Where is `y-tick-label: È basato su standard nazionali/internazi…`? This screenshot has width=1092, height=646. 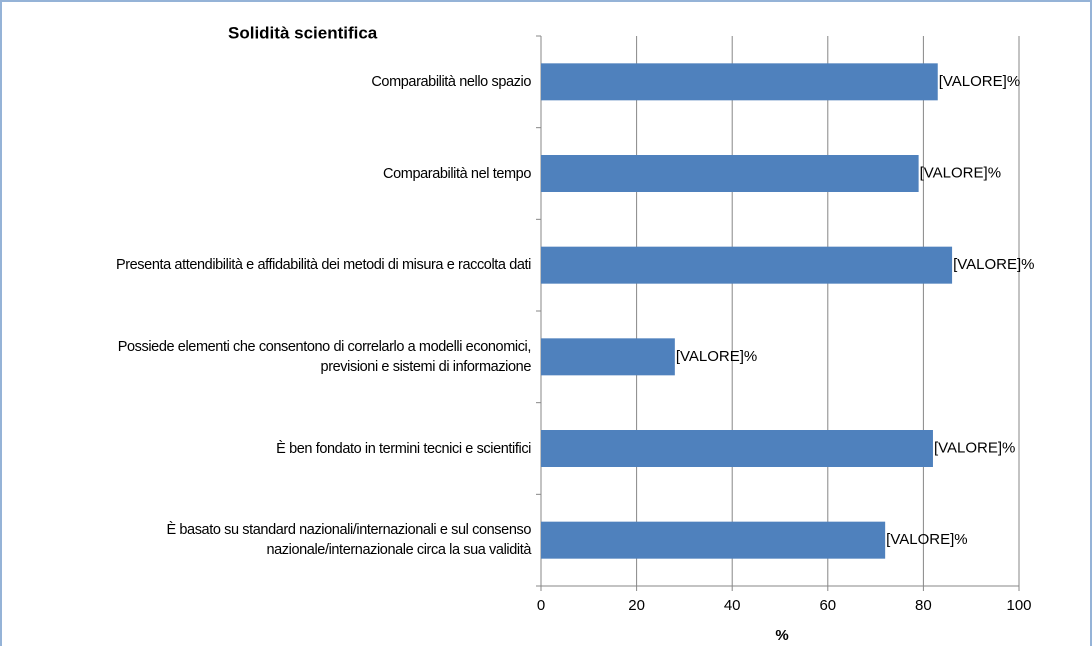 y-tick-label: È basato su standard nazionali/internazi… is located at coordinates (348, 540).